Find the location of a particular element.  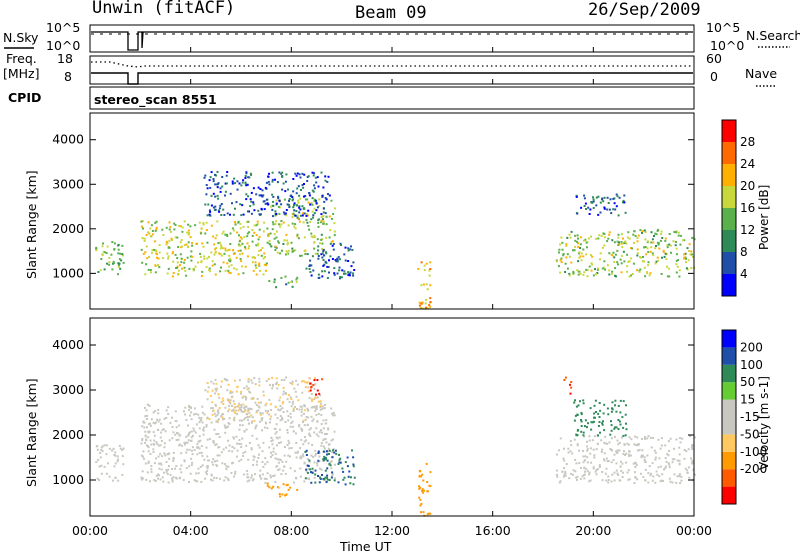

power-colorbar-swatch is located at coordinates (729, 175).